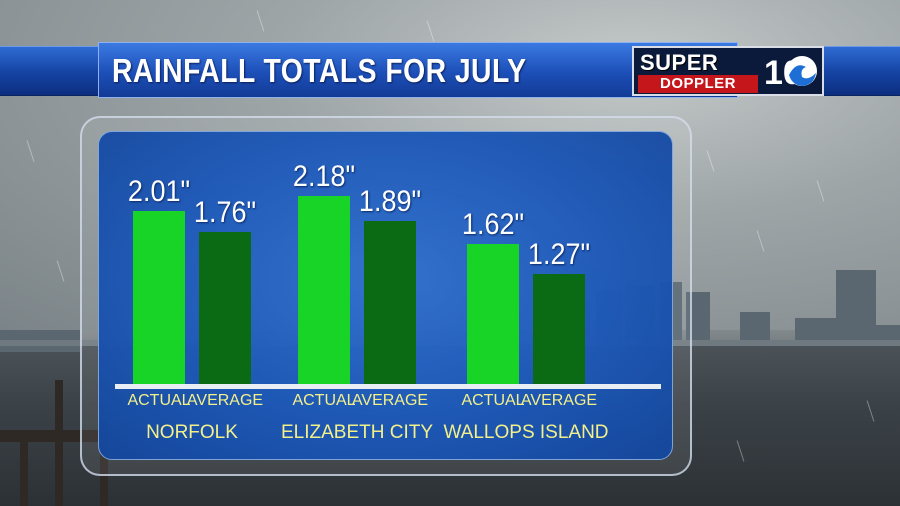  Describe the element at coordinates (225, 212) in the screenshot. I see `bar-value-label: 1.76"` at that location.